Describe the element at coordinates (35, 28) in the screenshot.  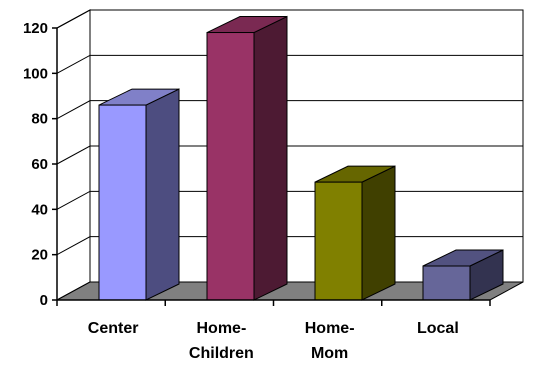
I see `y-tick-label: 120` at that location.